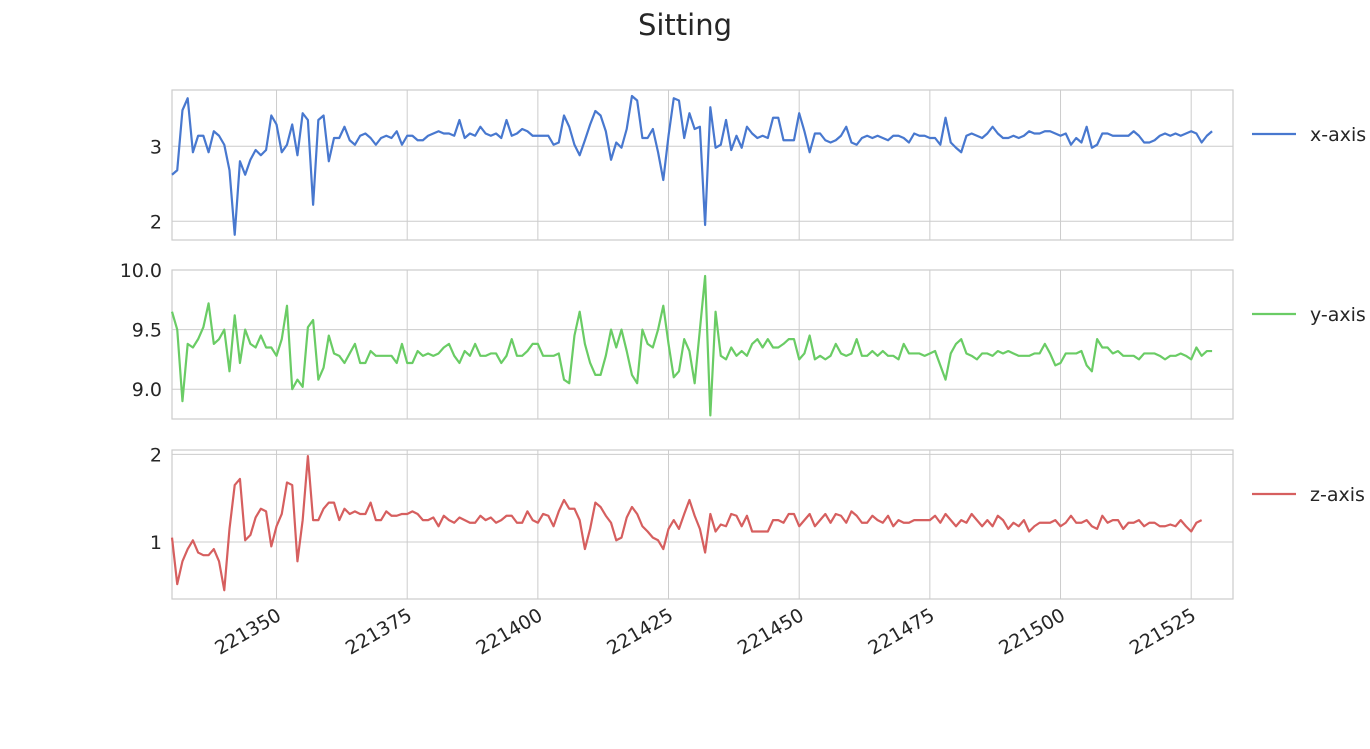 Image resolution: width=1370 pixels, height=749 pixels. Describe the element at coordinates (691, 345) in the screenshot. I see `series-line-y-axis` at that location.